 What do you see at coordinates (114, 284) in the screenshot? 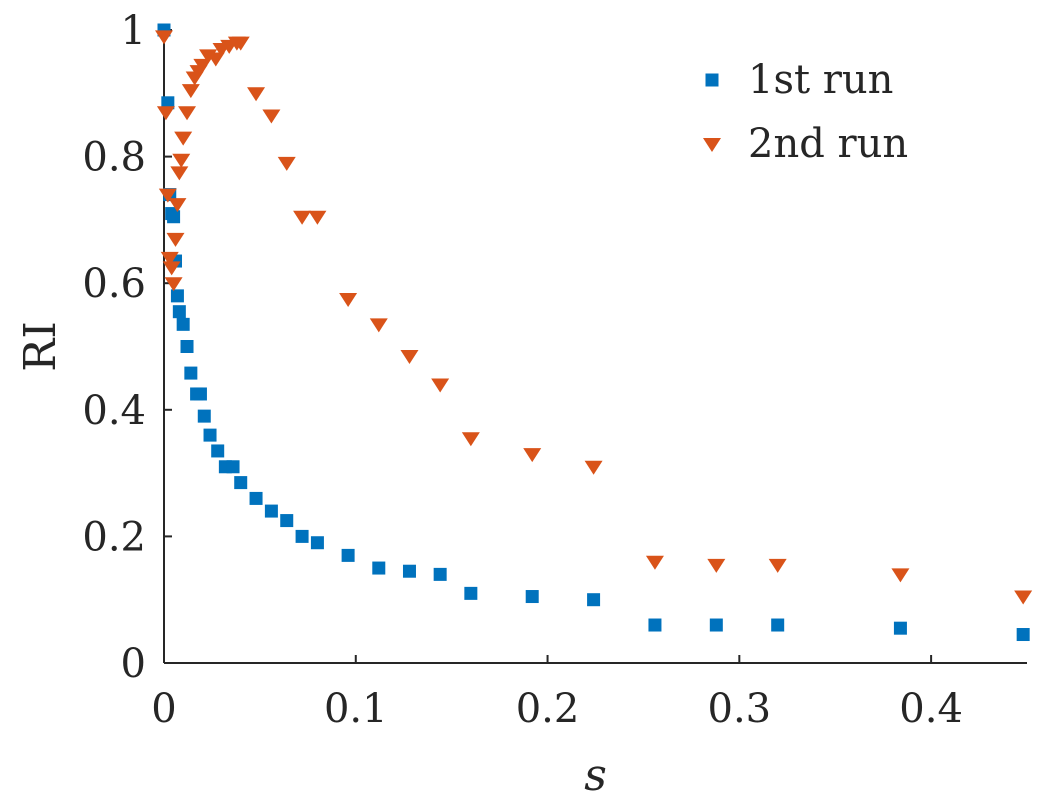
I see `y-tick-label: 0.6` at bounding box center [114, 284].